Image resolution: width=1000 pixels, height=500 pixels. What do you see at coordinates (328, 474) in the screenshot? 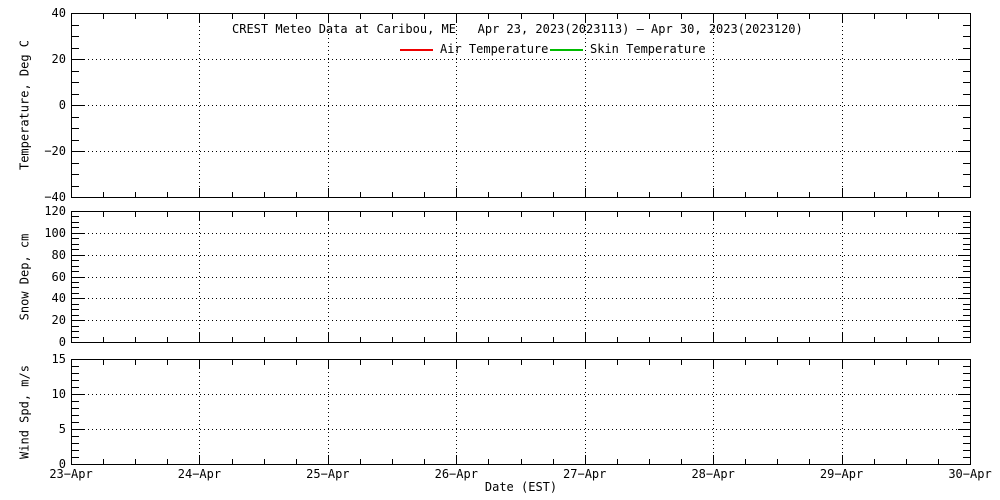
I see `x-tick-label: 25−Apr` at bounding box center [328, 474].